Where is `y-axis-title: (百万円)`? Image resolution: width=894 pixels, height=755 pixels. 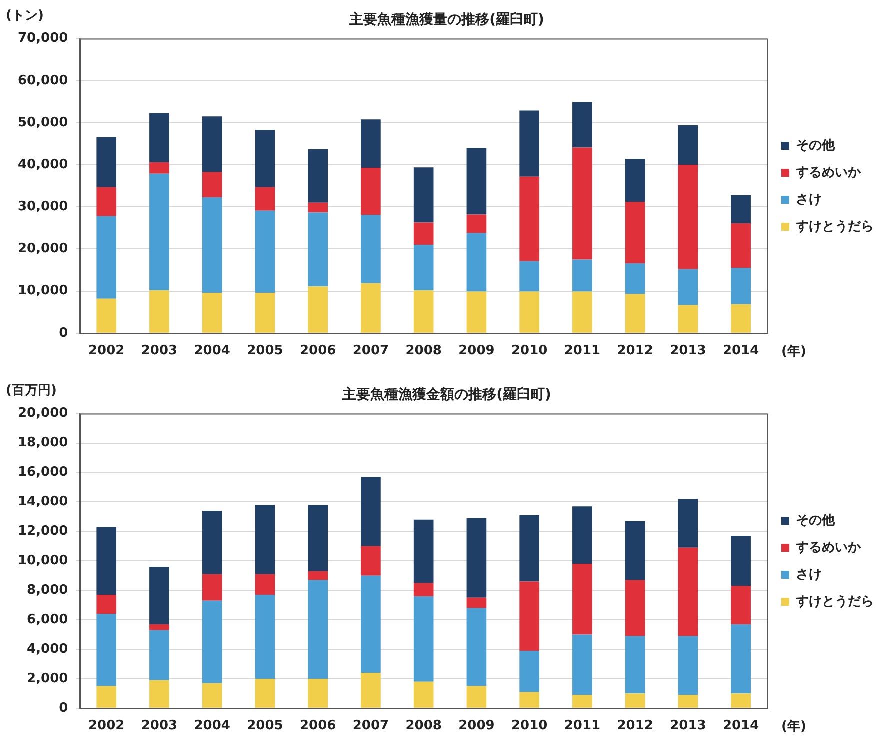 y-axis-title: (百万円) is located at coordinates (31, 390).